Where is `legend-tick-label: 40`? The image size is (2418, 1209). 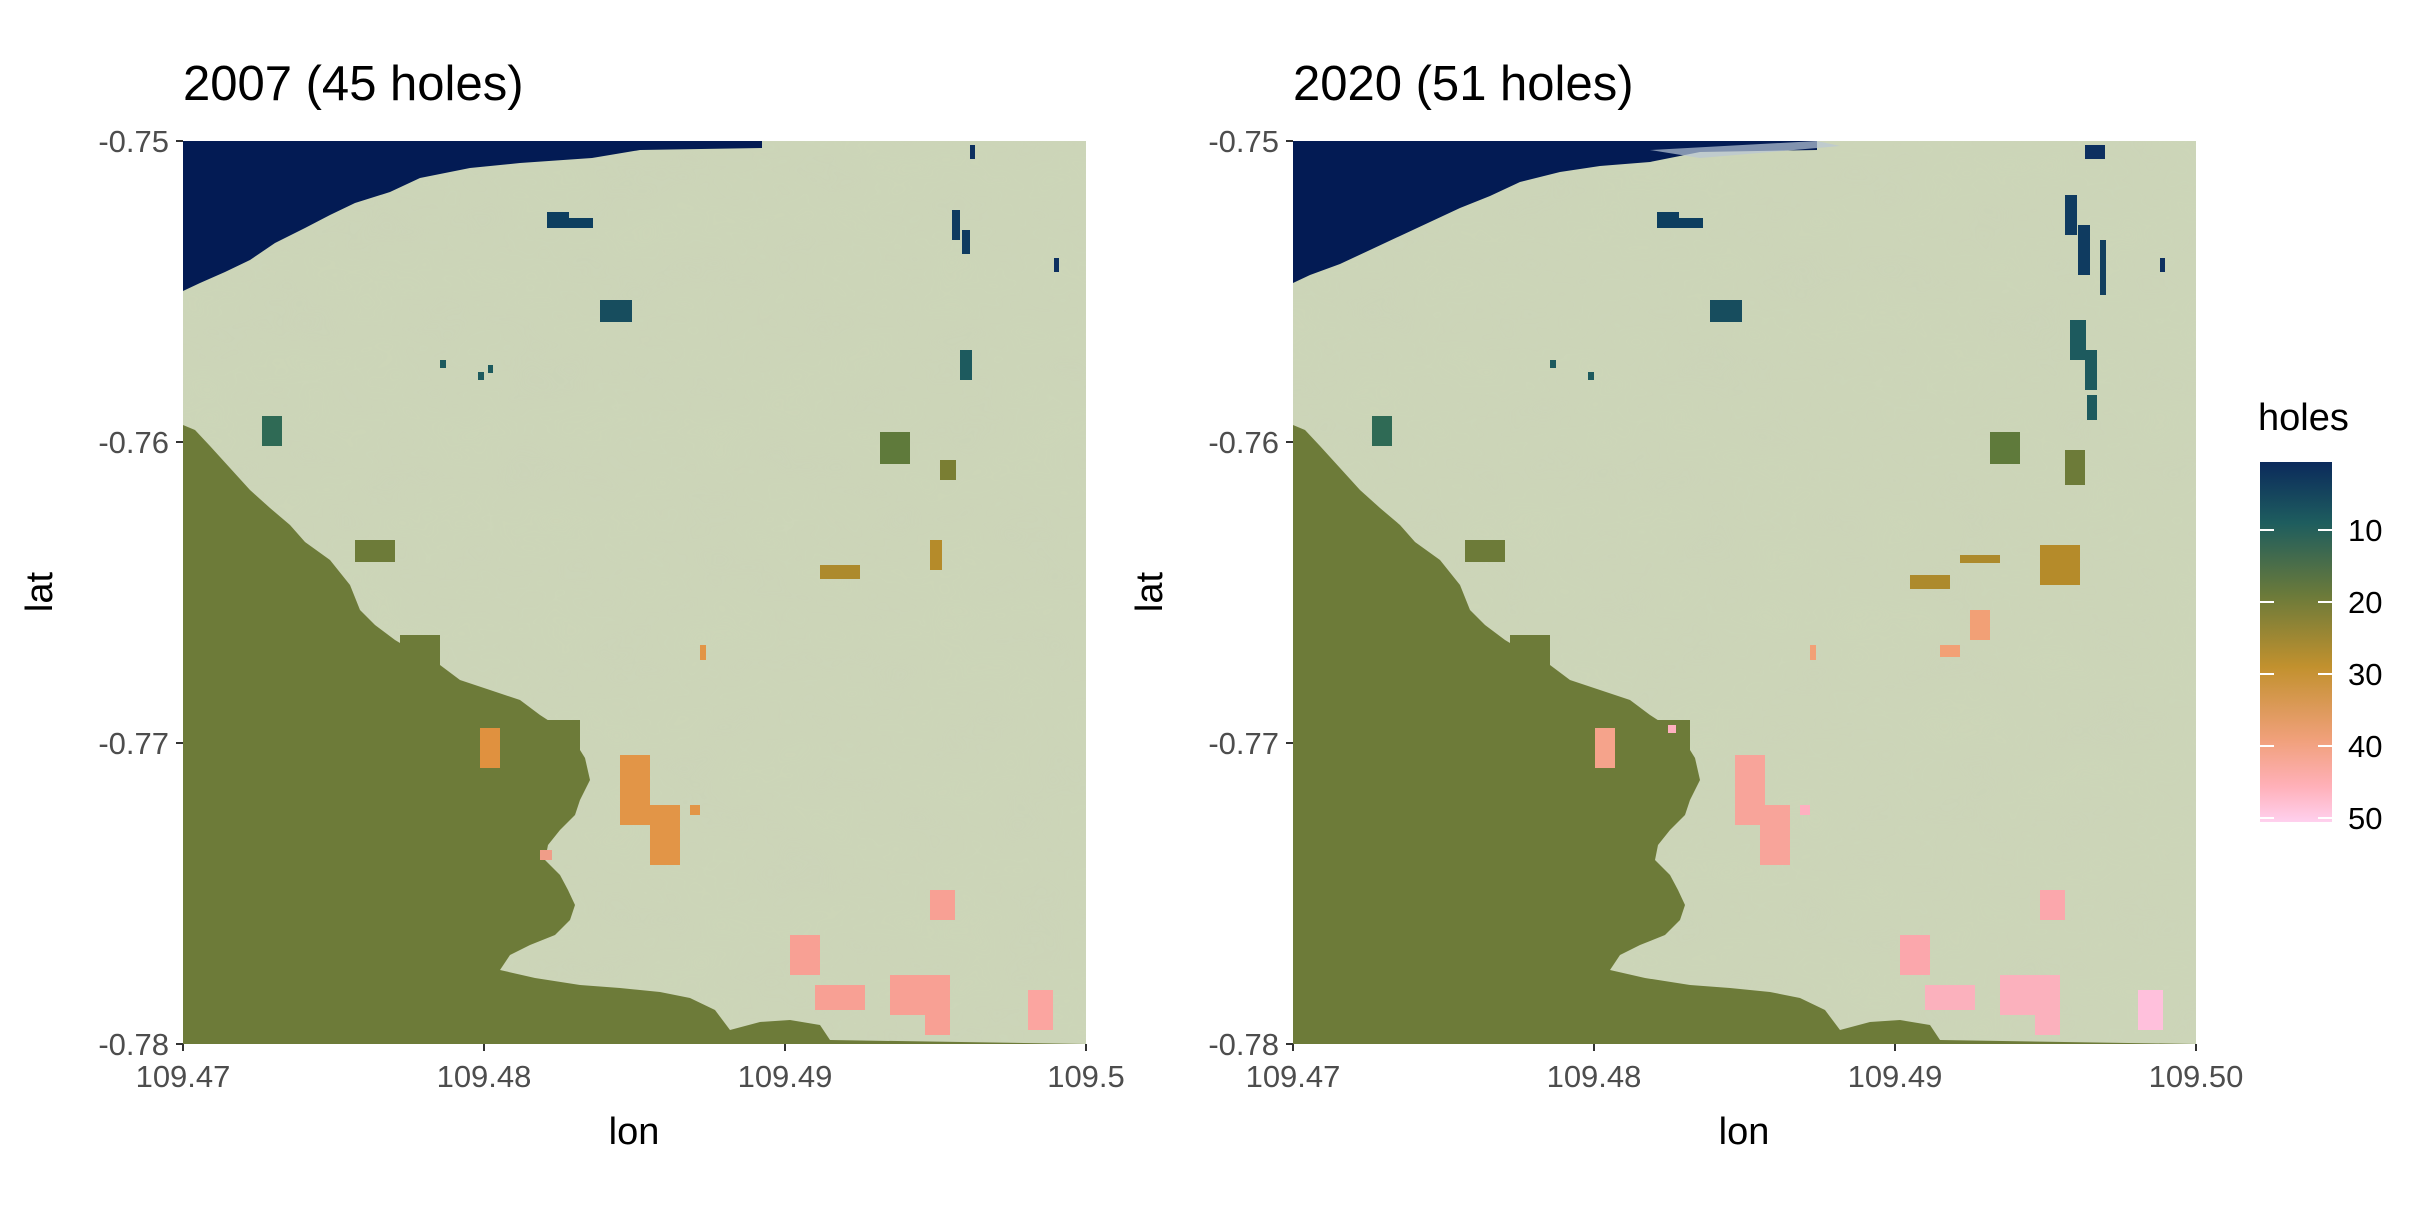
legend-tick-label: 40 is located at coordinates (2365, 746).